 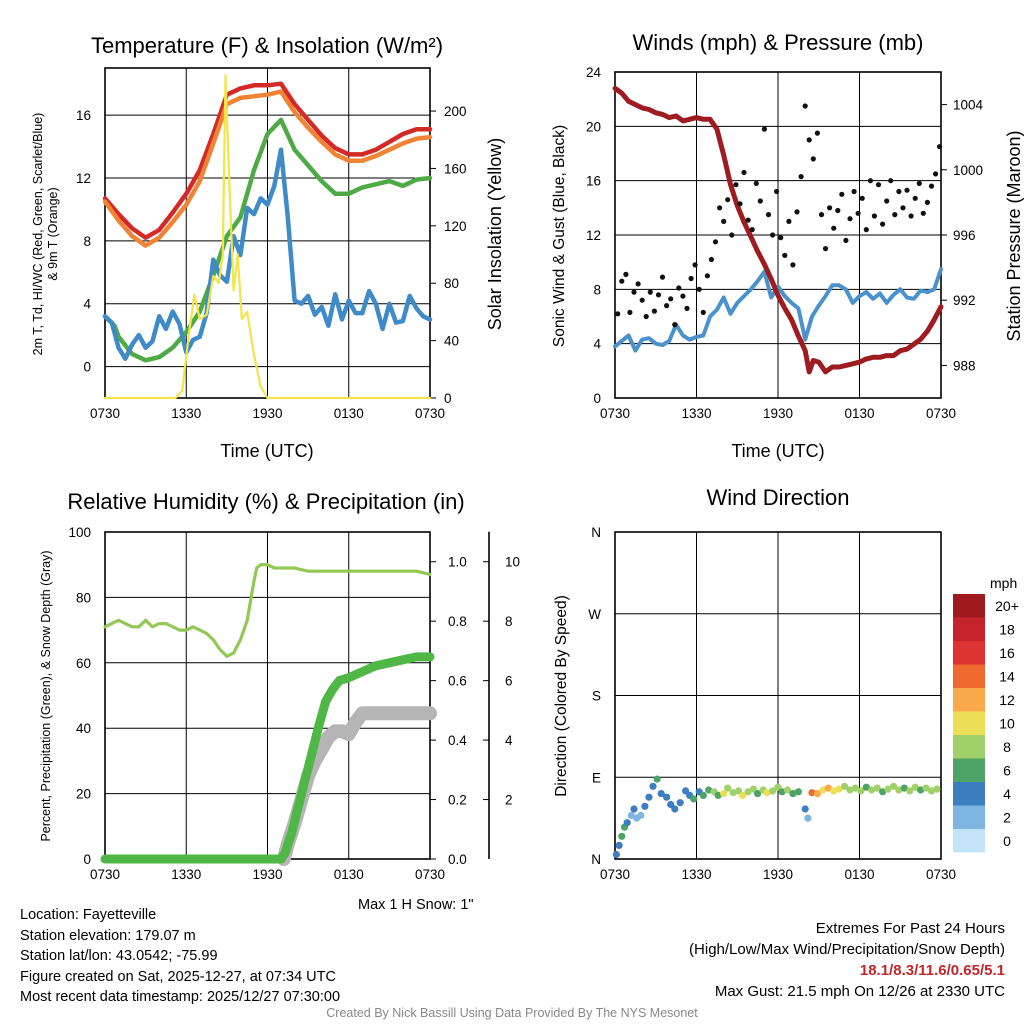 What do you see at coordinates (457, 859) in the screenshot?
I see `precip-tick-label: 0.0` at bounding box center [457, 859].